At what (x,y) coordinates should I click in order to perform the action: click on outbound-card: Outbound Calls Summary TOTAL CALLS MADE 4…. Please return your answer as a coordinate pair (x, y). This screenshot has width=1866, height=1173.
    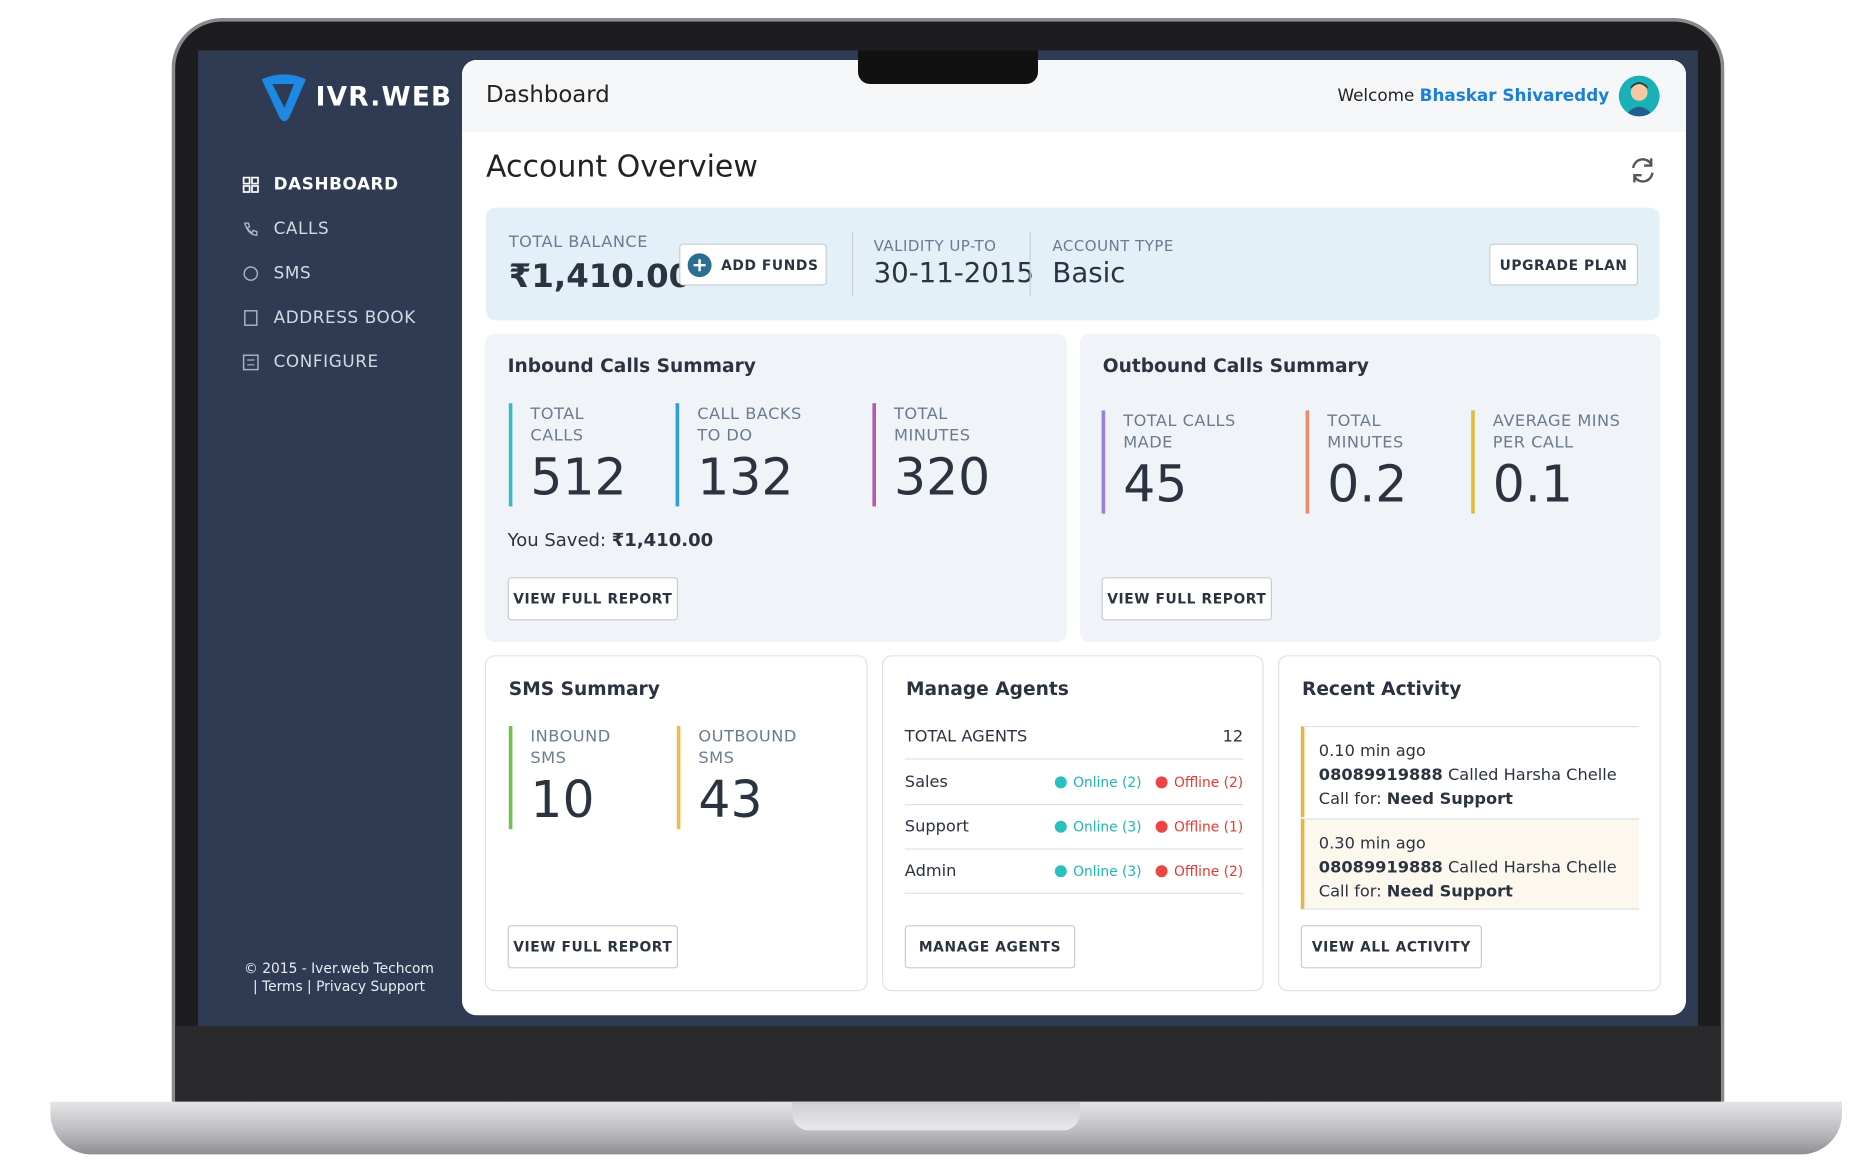
    Looking at the image, I should click on (1370, 487).